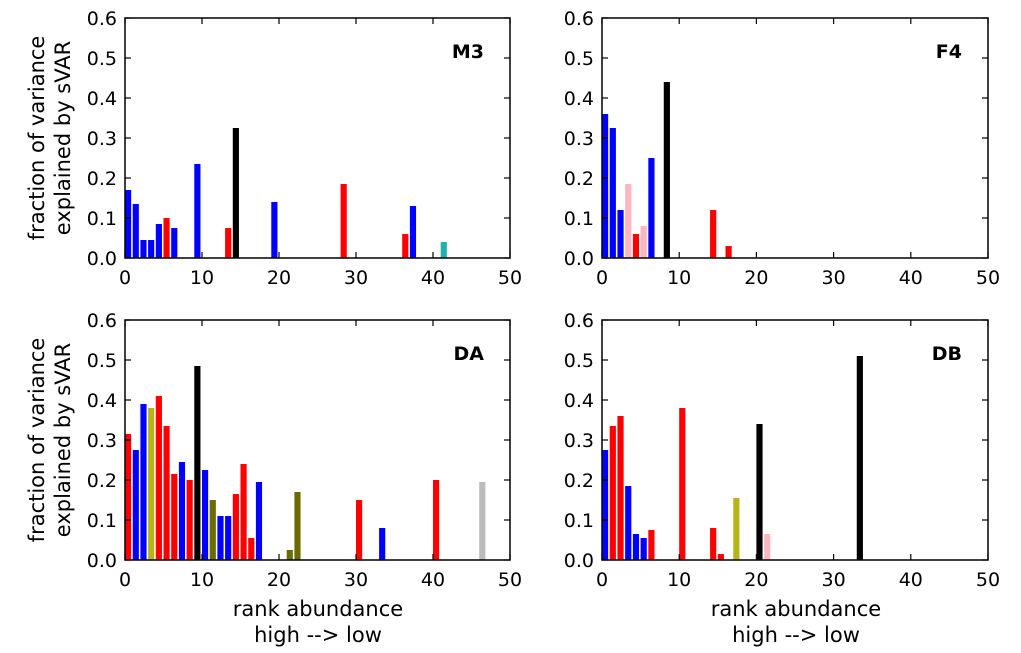 The width and height of the screenshot is (1021, 653). I want to click on ylabel-top-line1: fraction of variance, so click(37, 138).